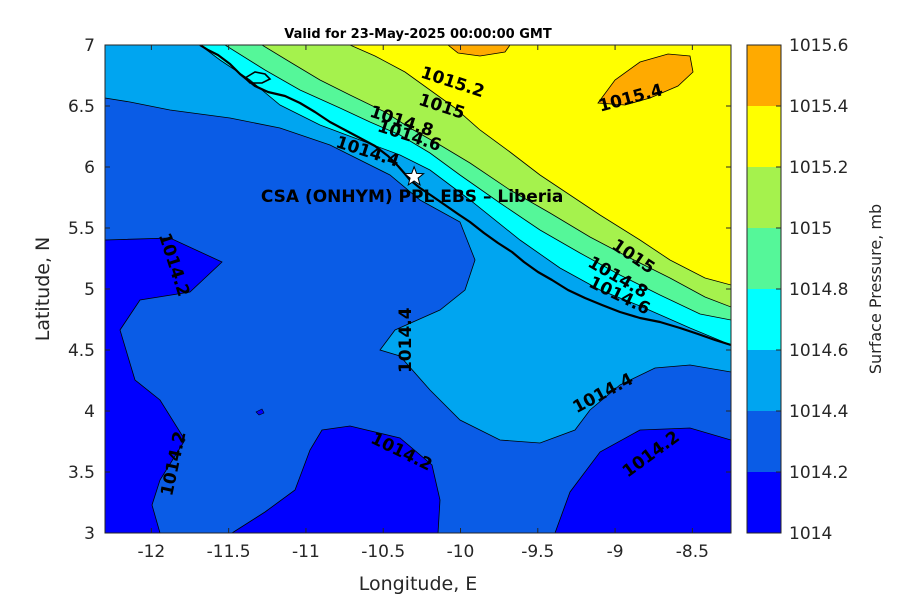 This screenshot has height=600, width=900. I want to click on x-tick-label: -11.5, so click(229, 552).